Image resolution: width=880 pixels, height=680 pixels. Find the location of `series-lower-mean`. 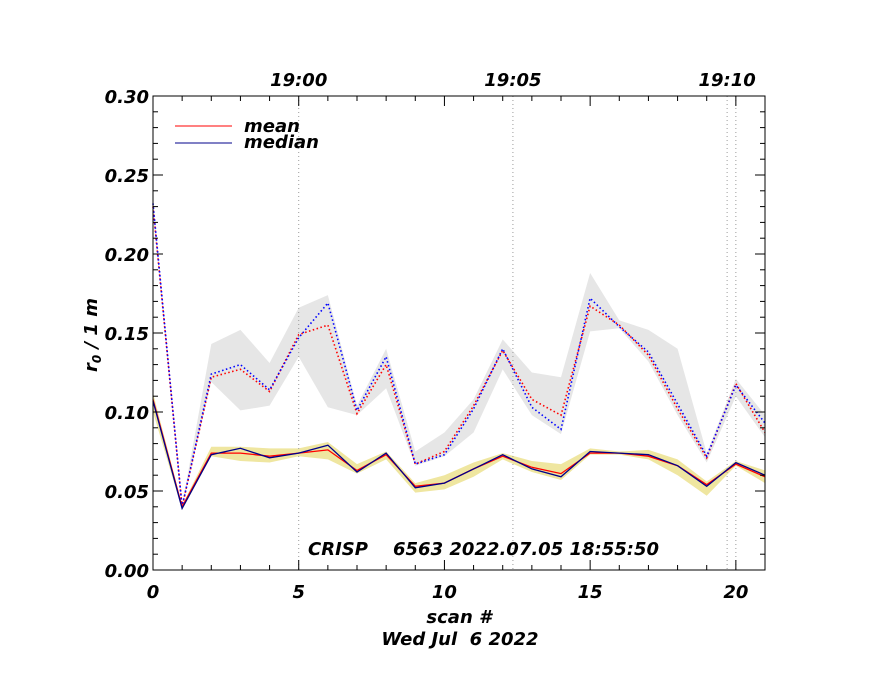

series-lower-mean is located at coordinates (459, 454).